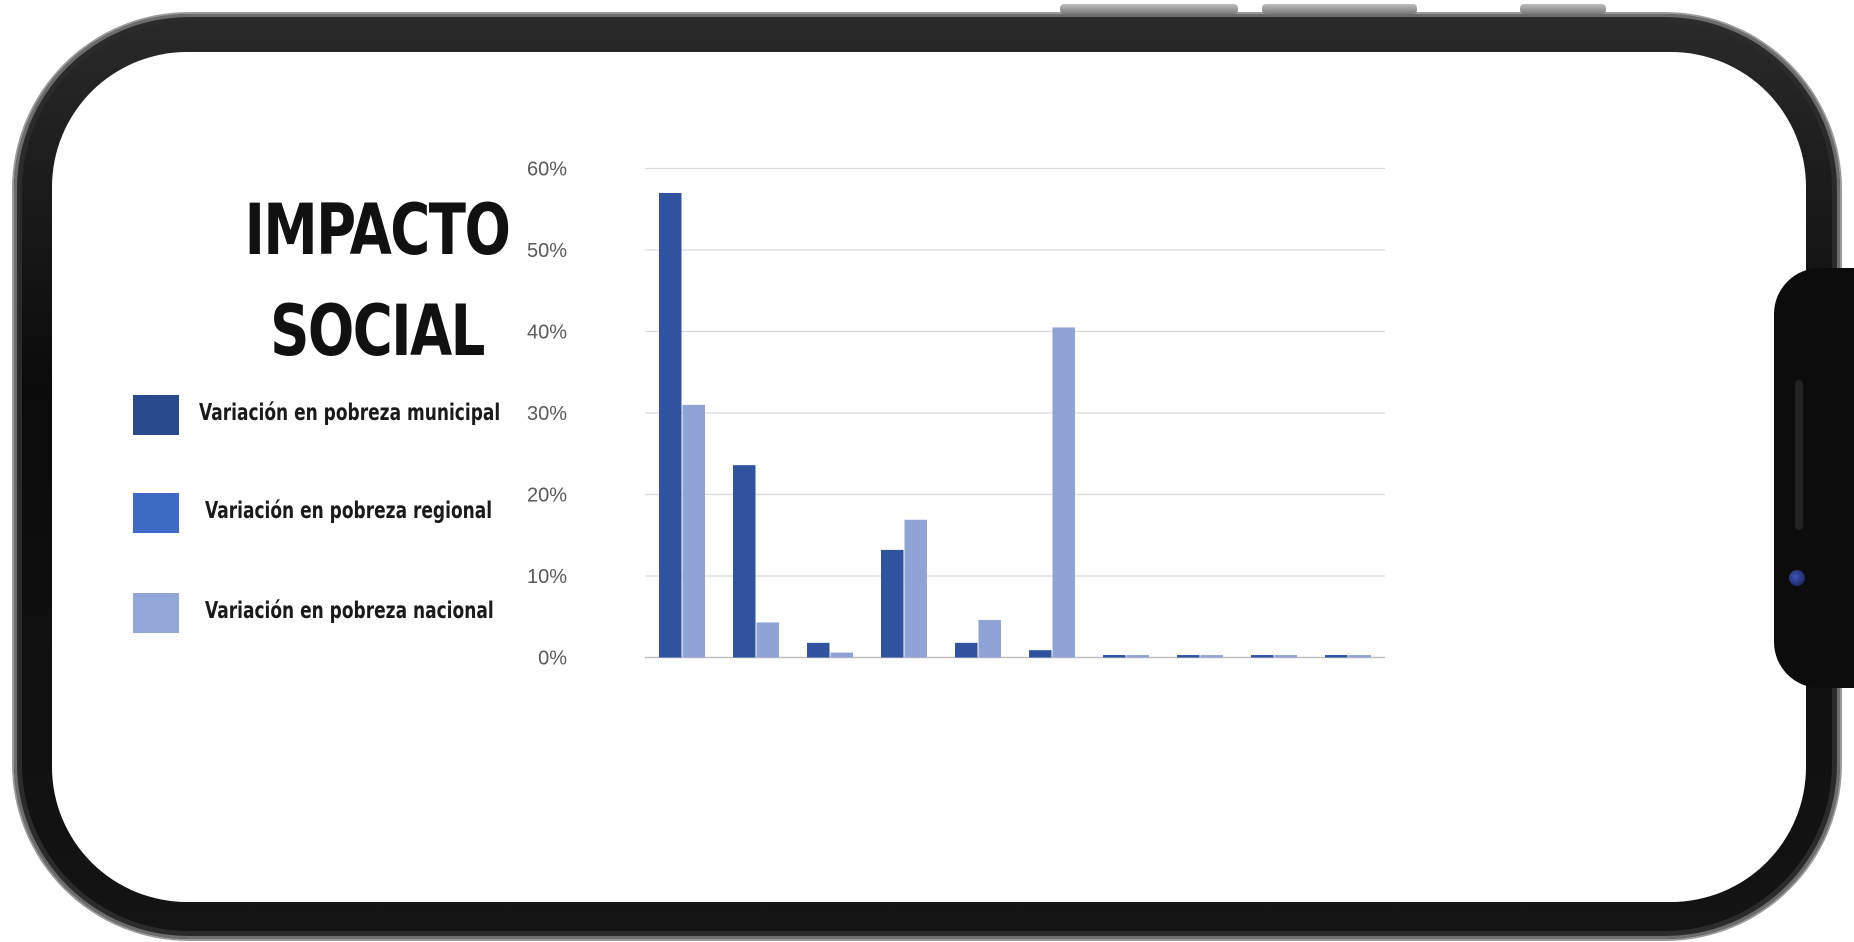  What do you see at coordinates (156, 613) in the screenshot?
I see `legend-swatch-nacional` at bounding box center [156, 613].